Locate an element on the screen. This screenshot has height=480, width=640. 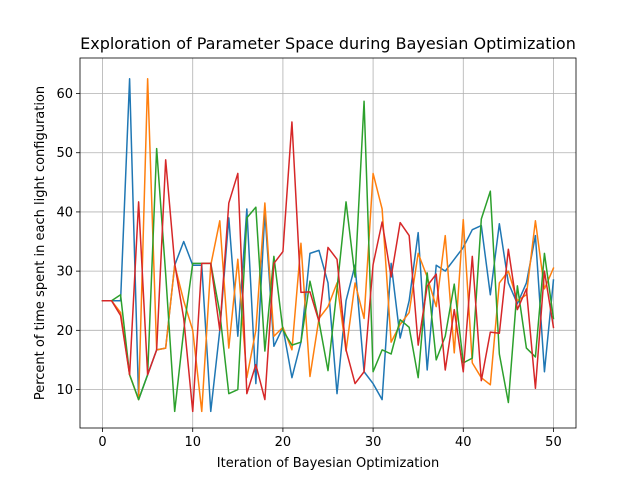
y-tick-label: 30 is located at coordinates (64, 272).